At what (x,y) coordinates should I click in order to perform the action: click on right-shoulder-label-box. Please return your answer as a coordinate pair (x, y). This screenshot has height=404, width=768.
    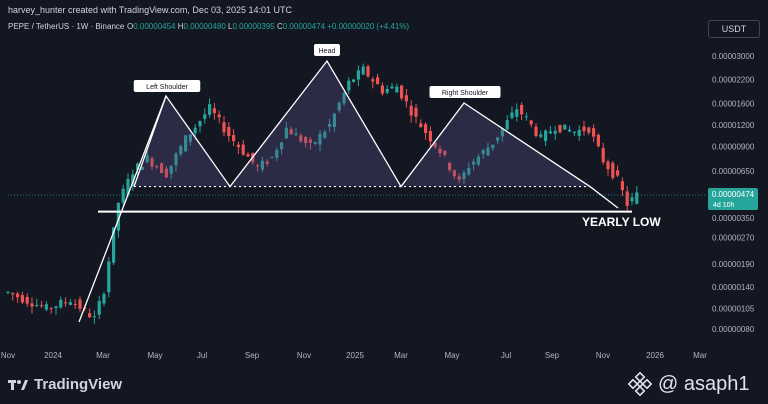
    Looking at the image, I should click on (465, 92).